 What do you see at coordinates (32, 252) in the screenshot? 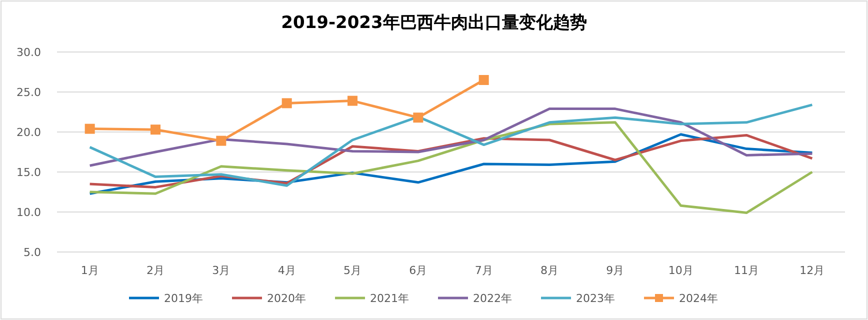
I see `y-tick-label: 5.0` at bounding box center [32, 252].